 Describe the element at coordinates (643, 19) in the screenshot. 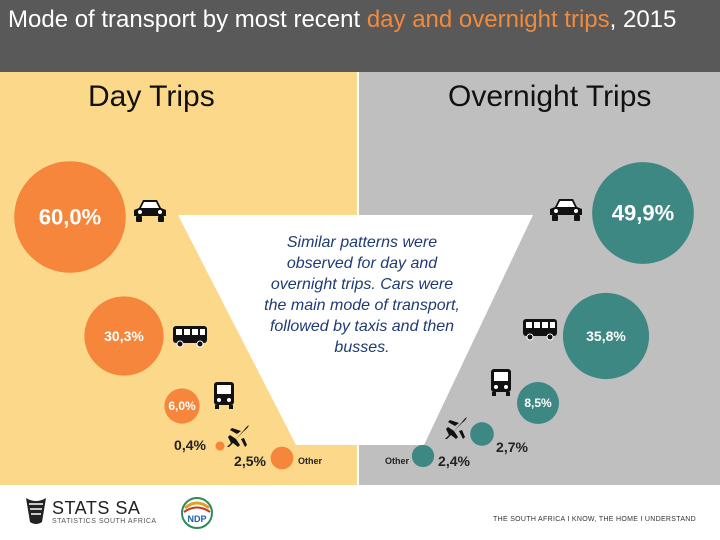

I see `title-suffix: , 2015` at that location.